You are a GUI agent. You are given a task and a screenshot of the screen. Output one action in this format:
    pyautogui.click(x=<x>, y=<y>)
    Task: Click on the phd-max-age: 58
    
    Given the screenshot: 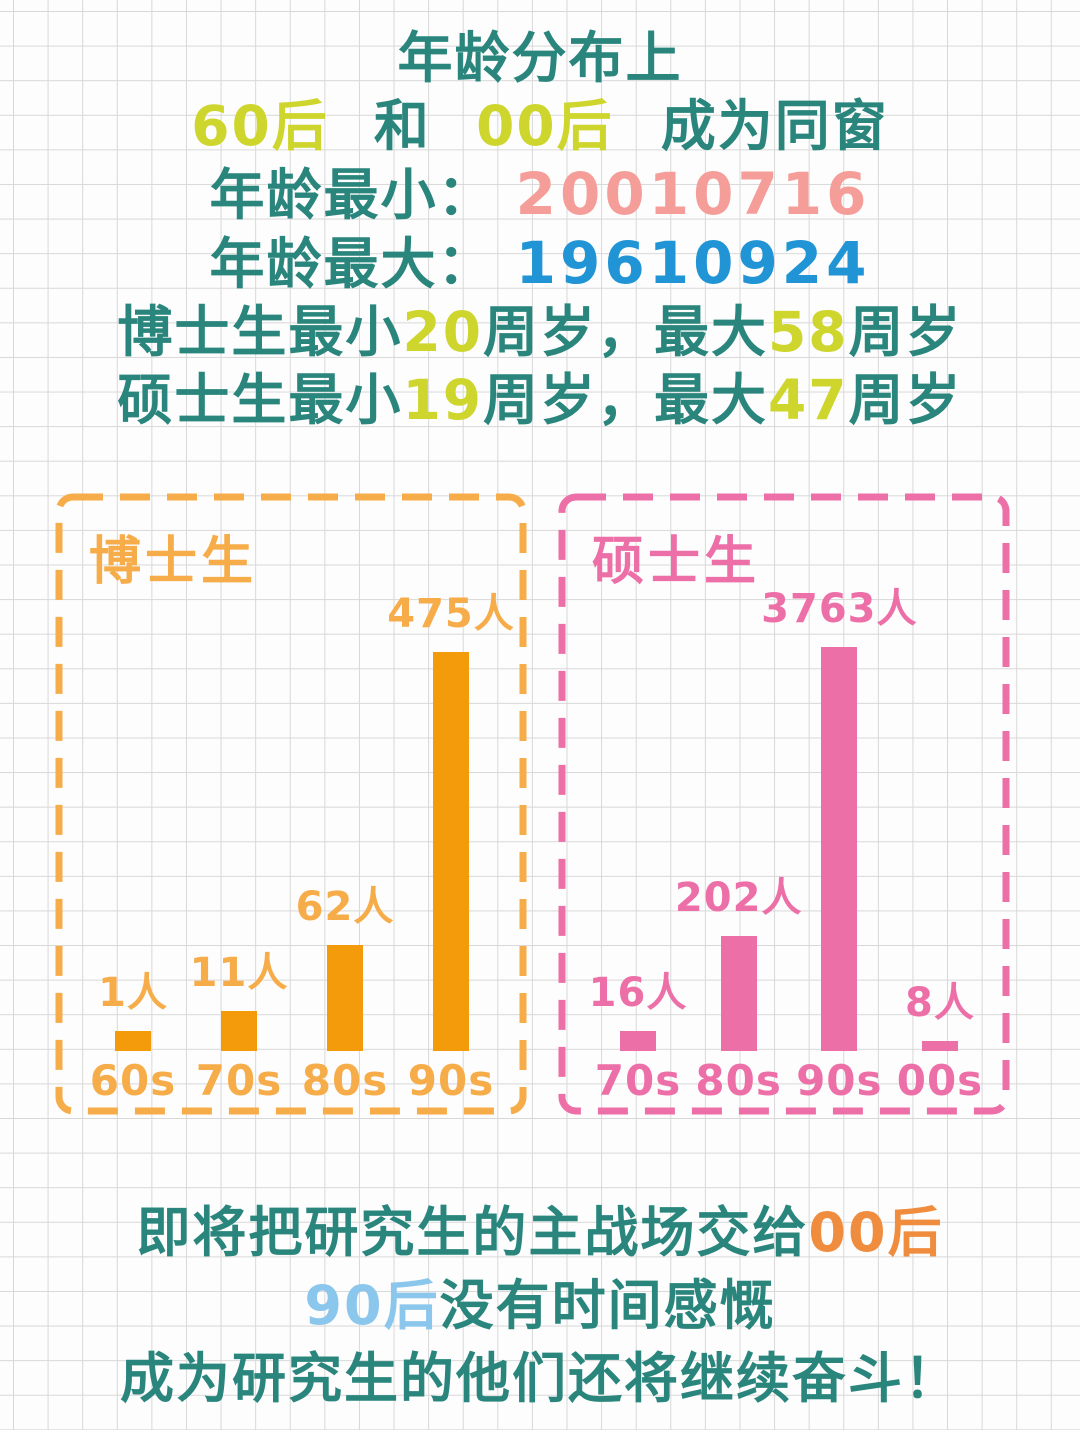 What is the action you would take?
    pyautogui.click(x=808, y=332)
    